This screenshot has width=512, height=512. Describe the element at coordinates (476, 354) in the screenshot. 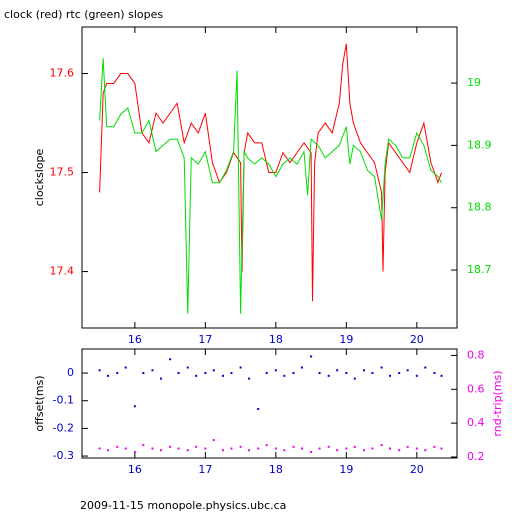

I see `y2-tick-label: 0.8` at that location.